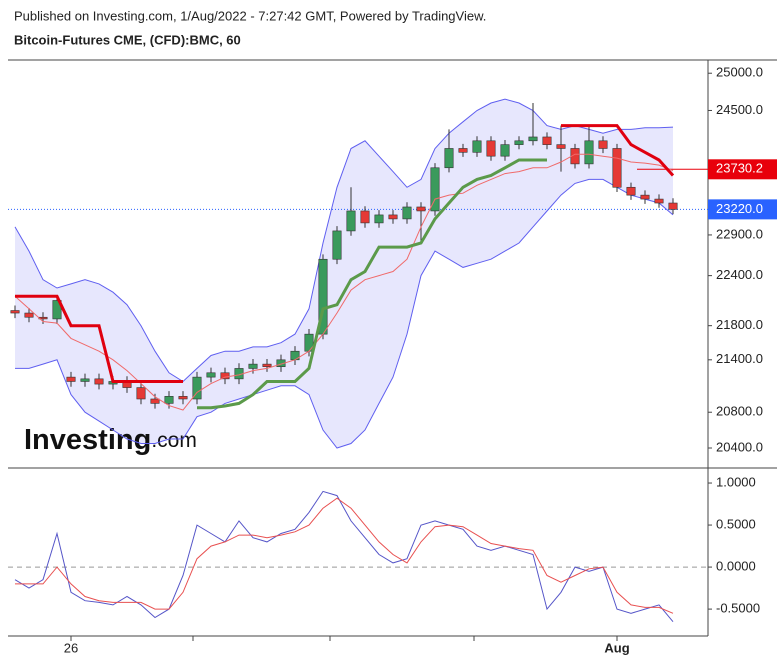 This screenshot has width=777, height=663. What do you see at coordinates (736, 566) in the screenshot?
I see `y-tick-label: 0.0000` at bounding box center [736, 566].